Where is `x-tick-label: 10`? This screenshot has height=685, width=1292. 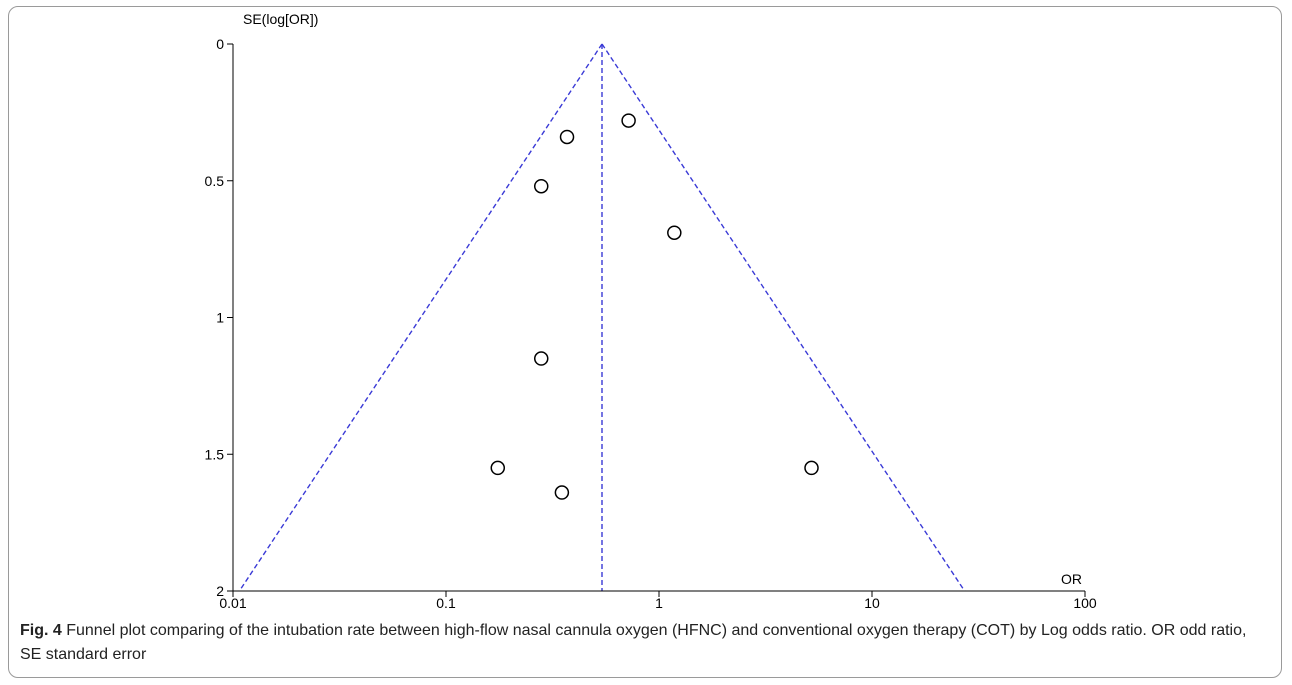
x-tick-label: 10 is located at coordinates (872, 603).